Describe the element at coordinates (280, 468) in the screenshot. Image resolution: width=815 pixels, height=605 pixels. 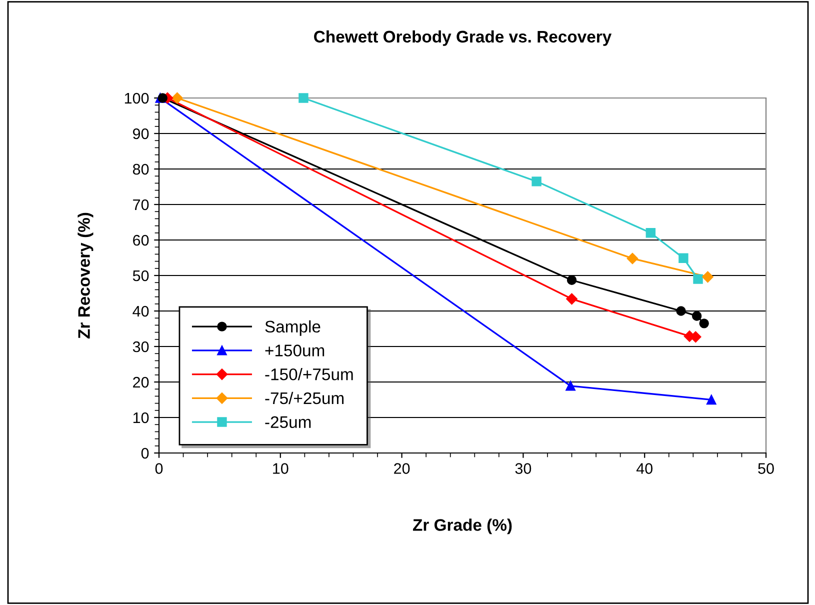
I see `x-tick-label: 10` at that location.